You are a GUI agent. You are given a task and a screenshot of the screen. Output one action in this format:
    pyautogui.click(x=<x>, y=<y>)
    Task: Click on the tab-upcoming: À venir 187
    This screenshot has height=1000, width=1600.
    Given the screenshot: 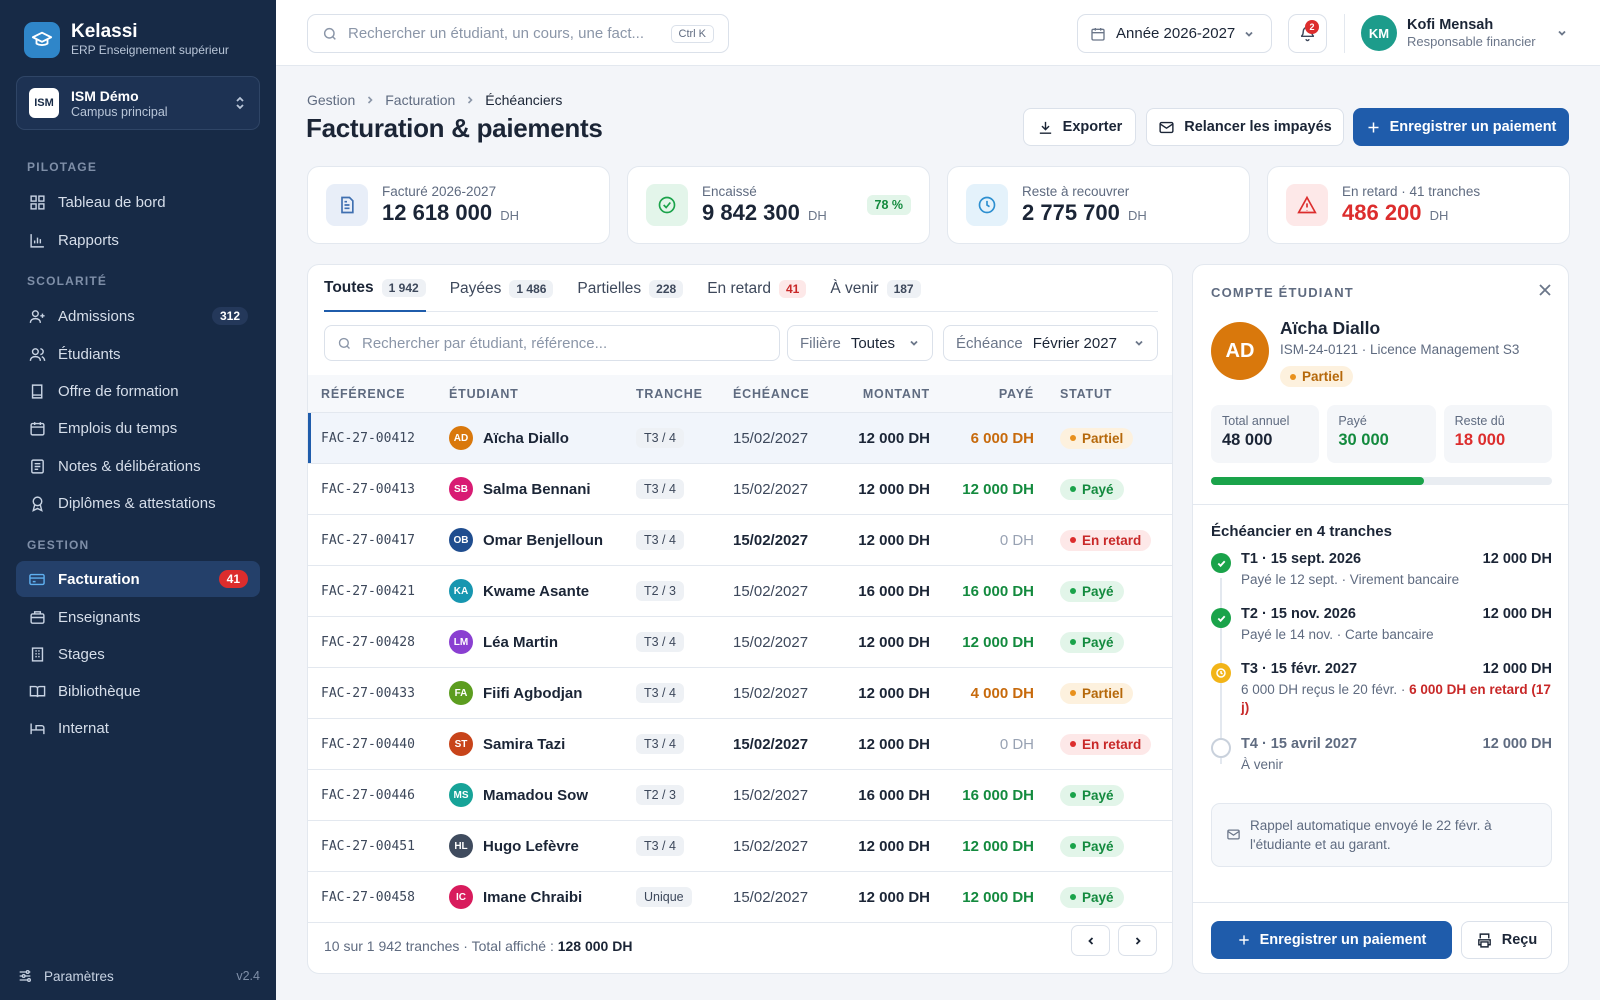 What is the action you would take?
    pyautogui.click(x=875, y=288)
    